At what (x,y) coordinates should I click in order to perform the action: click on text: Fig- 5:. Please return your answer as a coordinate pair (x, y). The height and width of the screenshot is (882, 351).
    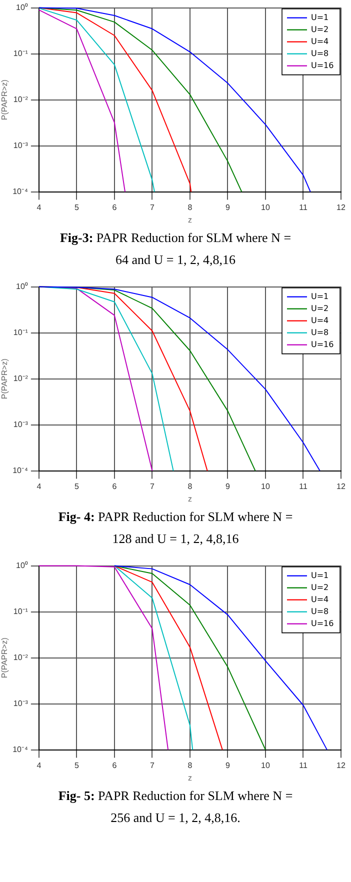
    Looking at the image, I should click on (76, 795).